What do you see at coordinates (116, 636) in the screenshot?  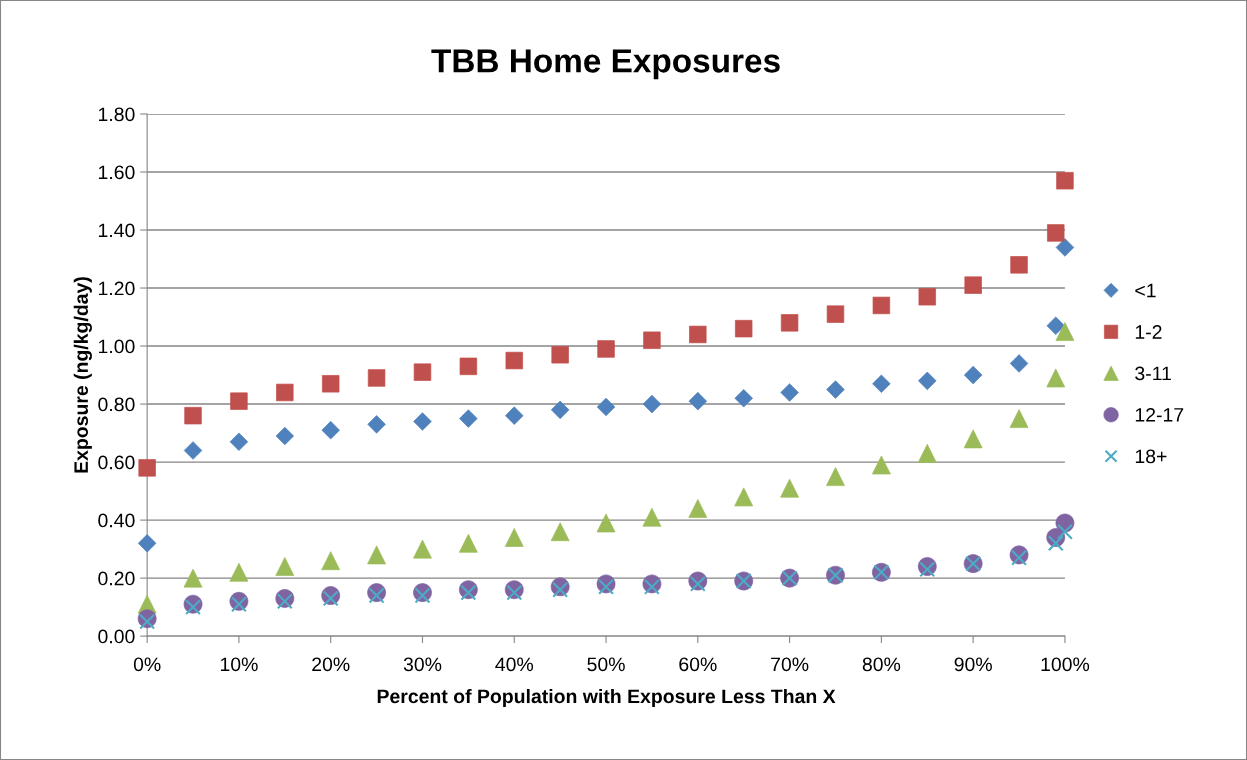 I see `y-tick-label: 0.00` at bounding box center [116, 636].